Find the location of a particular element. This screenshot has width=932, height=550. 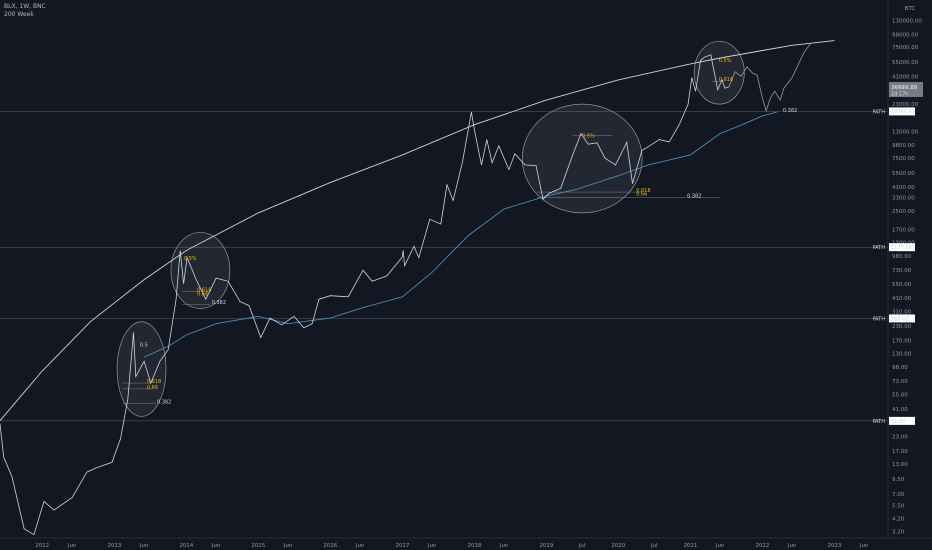

time-tick-label: 2013 is located at coordinates (114, 546).